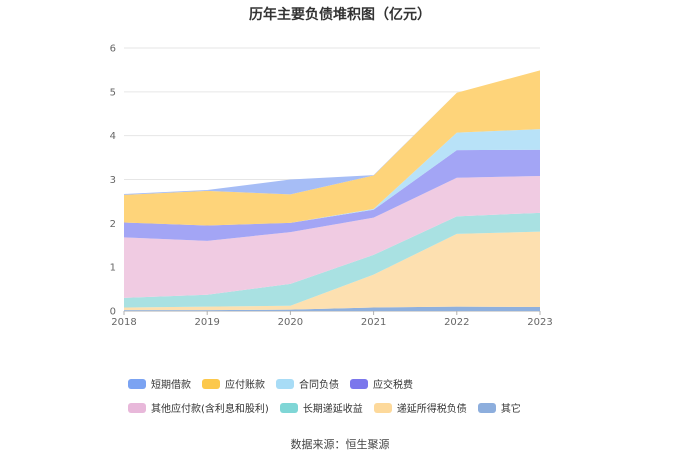 The width and height of the screenshot is (680, 460). Describe the element at coordinates (113, 136) in the screenshot. I see `y-tick-label: 4` at that location.